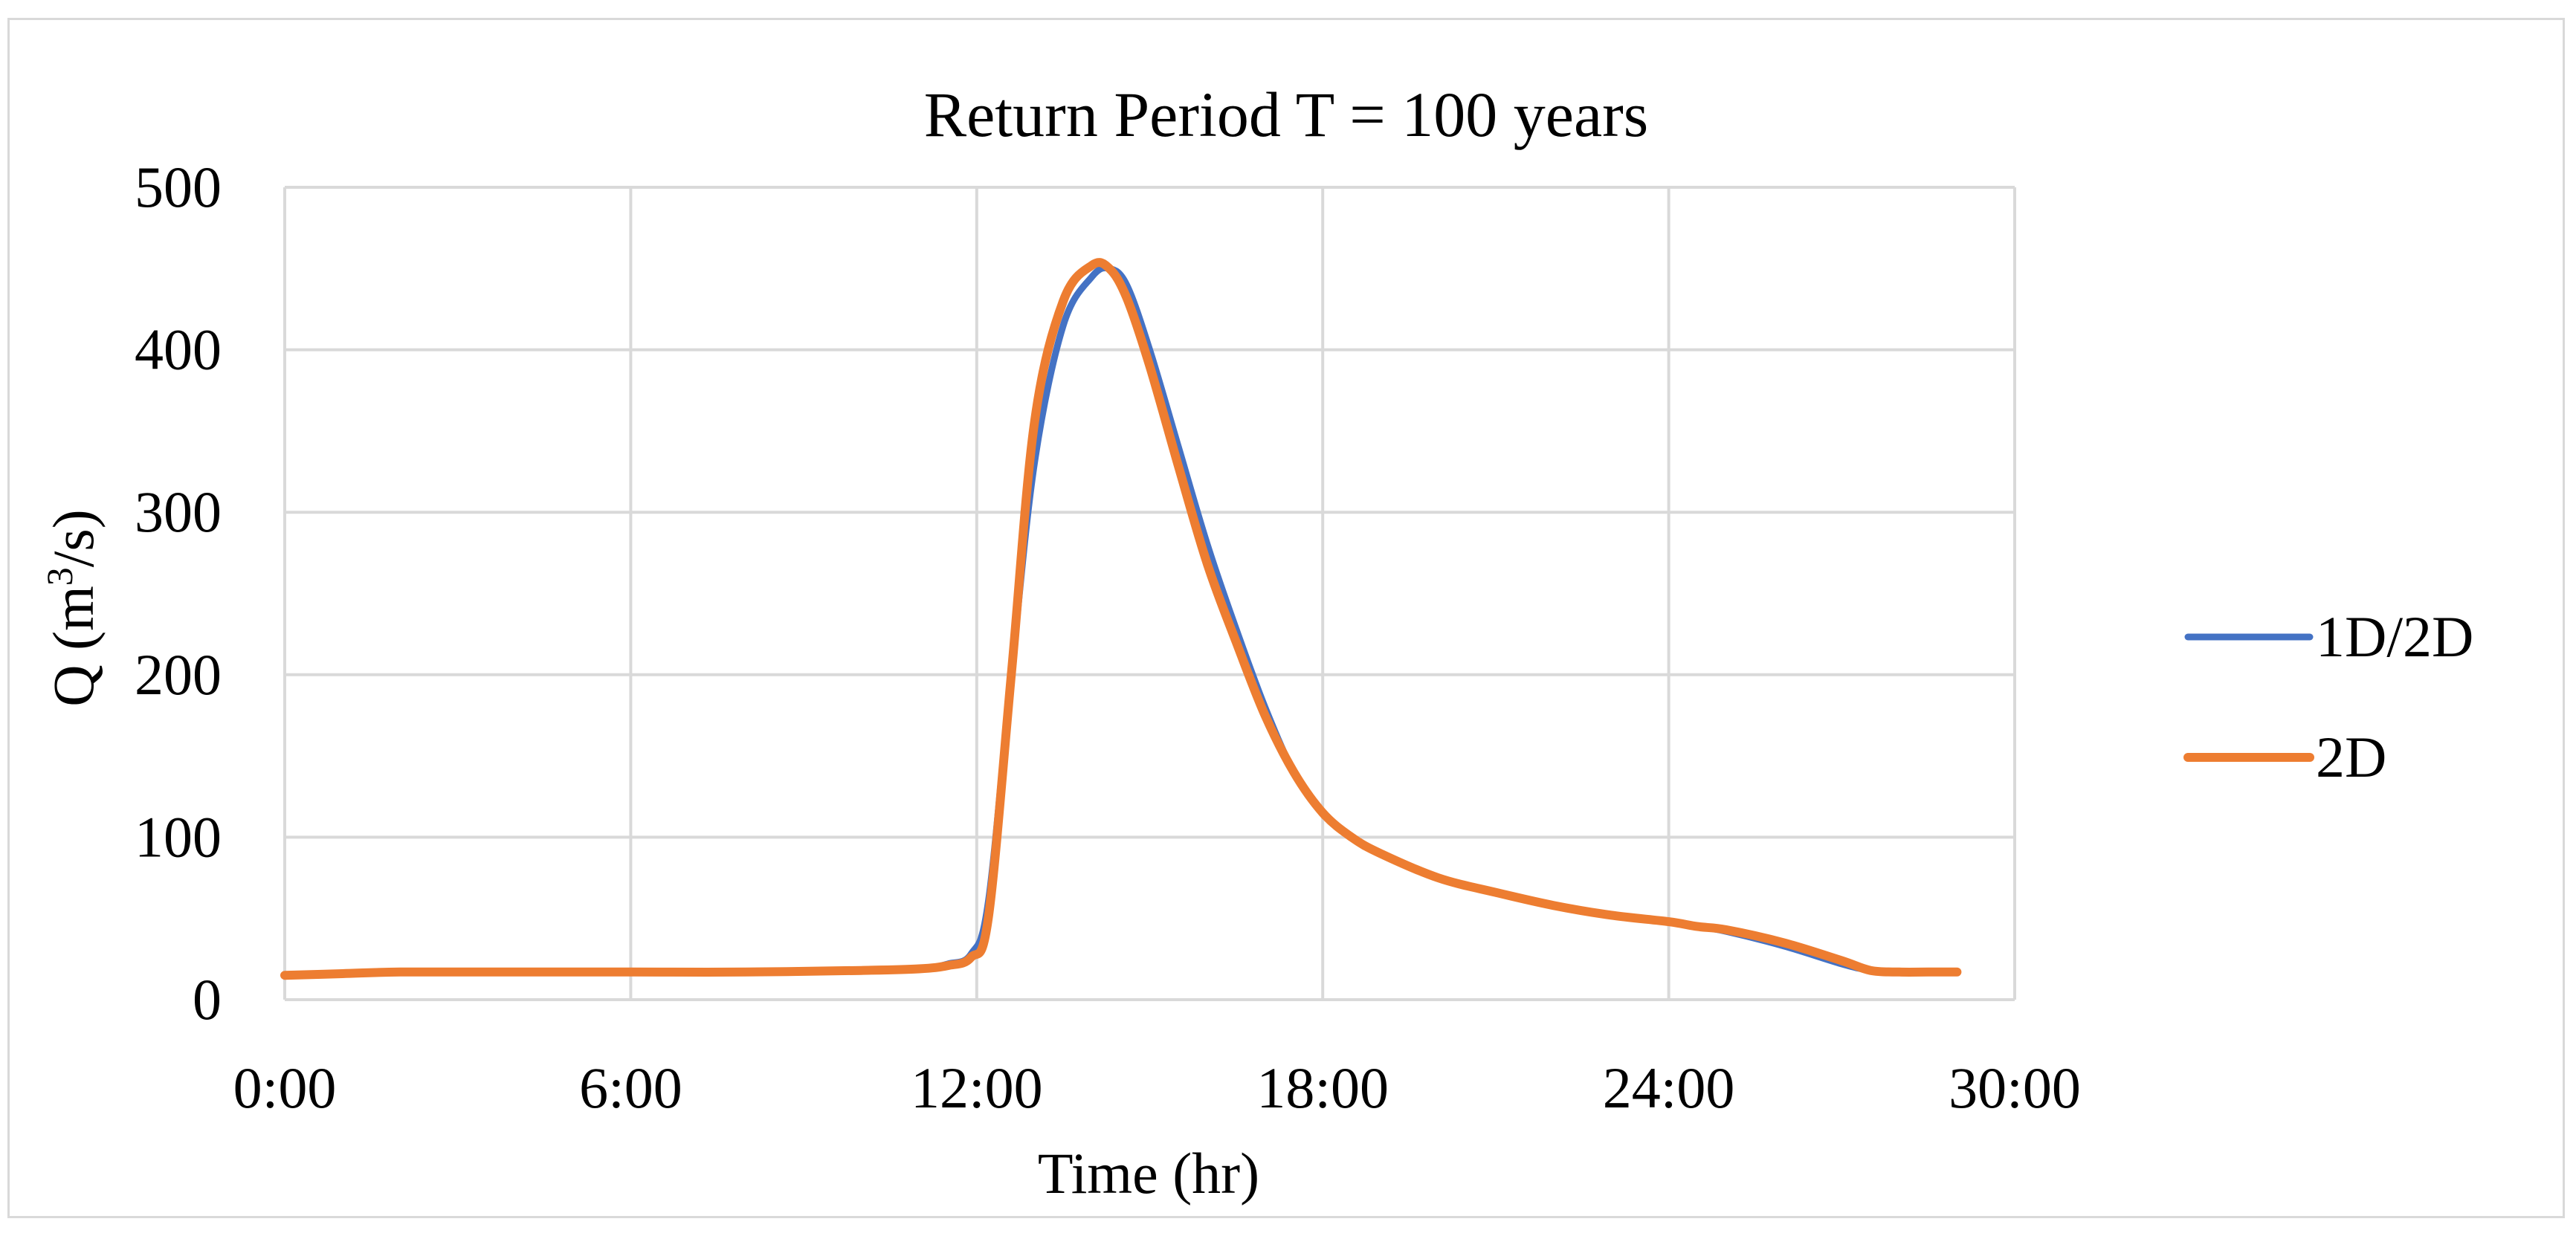 The height and width of the screenshot is (1239, 2576). I want to click on y-axis-label-tail: /s), so click(73, 538).